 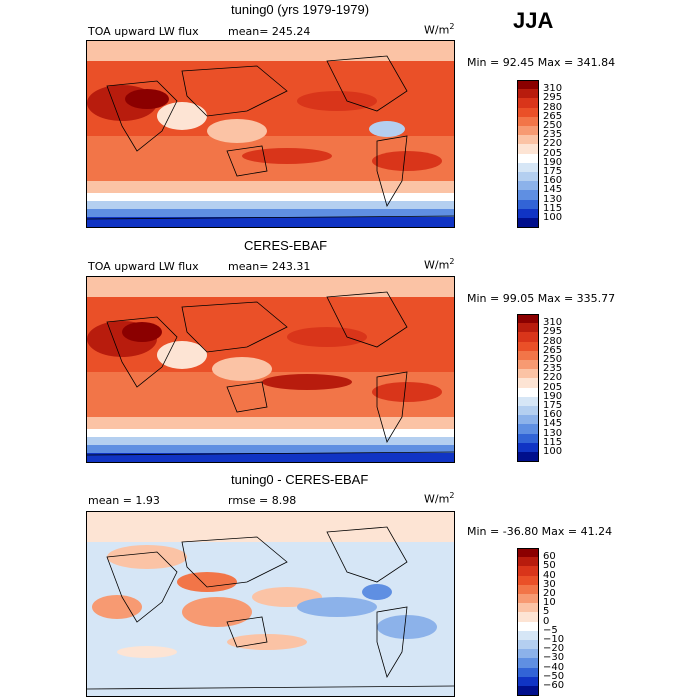 What do you see at coordinates (554, 676) in the screenshot?
I see `colorbar-tick-label: −50` at bounding box center [554, 676].